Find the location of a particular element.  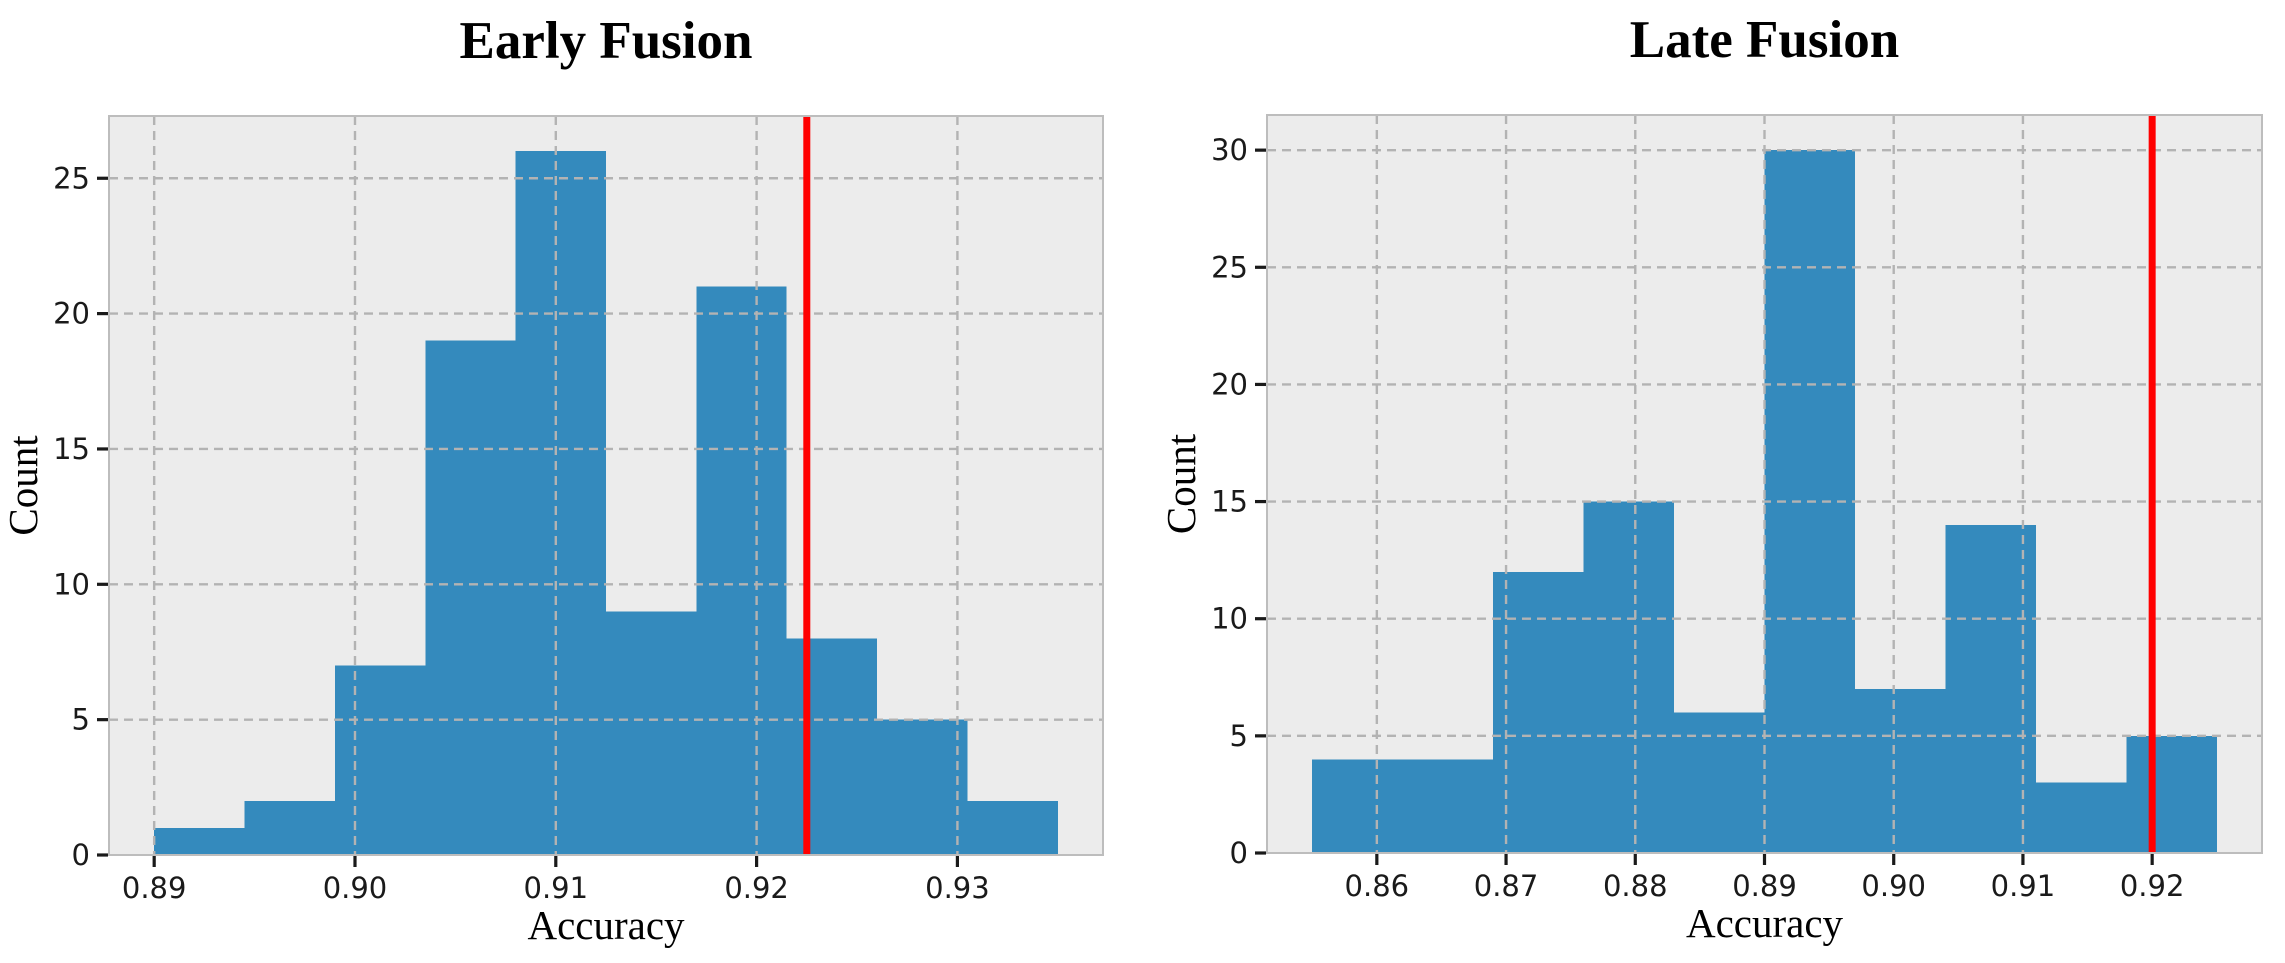

x-tick-label: 0.87 is located at coordinates (1506, 886).